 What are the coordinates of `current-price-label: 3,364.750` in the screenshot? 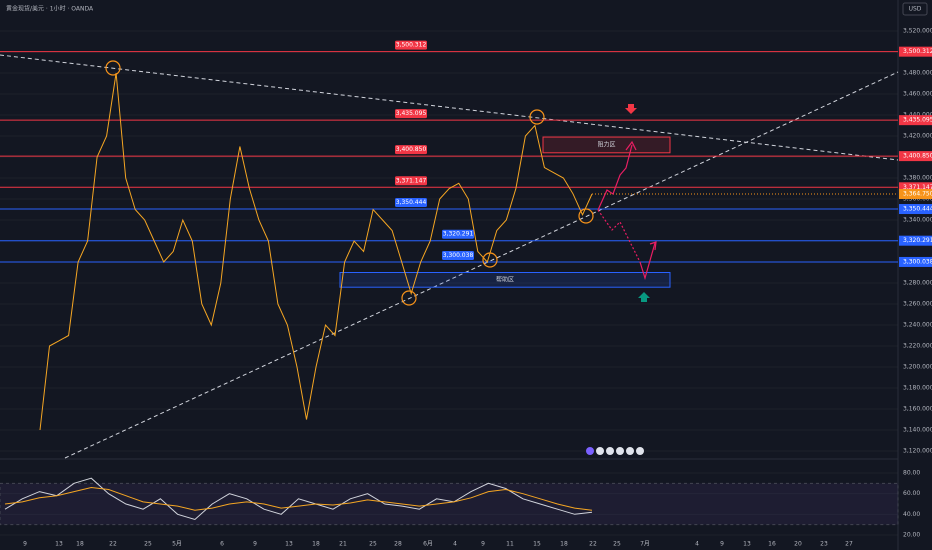 It's located at (917, 194).